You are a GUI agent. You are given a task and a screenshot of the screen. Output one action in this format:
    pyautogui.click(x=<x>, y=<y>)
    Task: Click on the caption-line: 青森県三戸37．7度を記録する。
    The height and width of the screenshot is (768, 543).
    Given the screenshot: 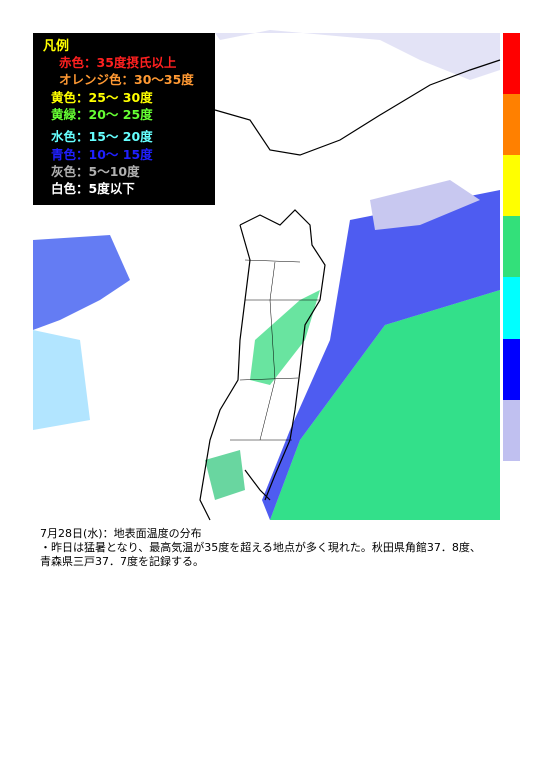 What is the action you would take?
    pyautogui.click(x=122, y=561)
    